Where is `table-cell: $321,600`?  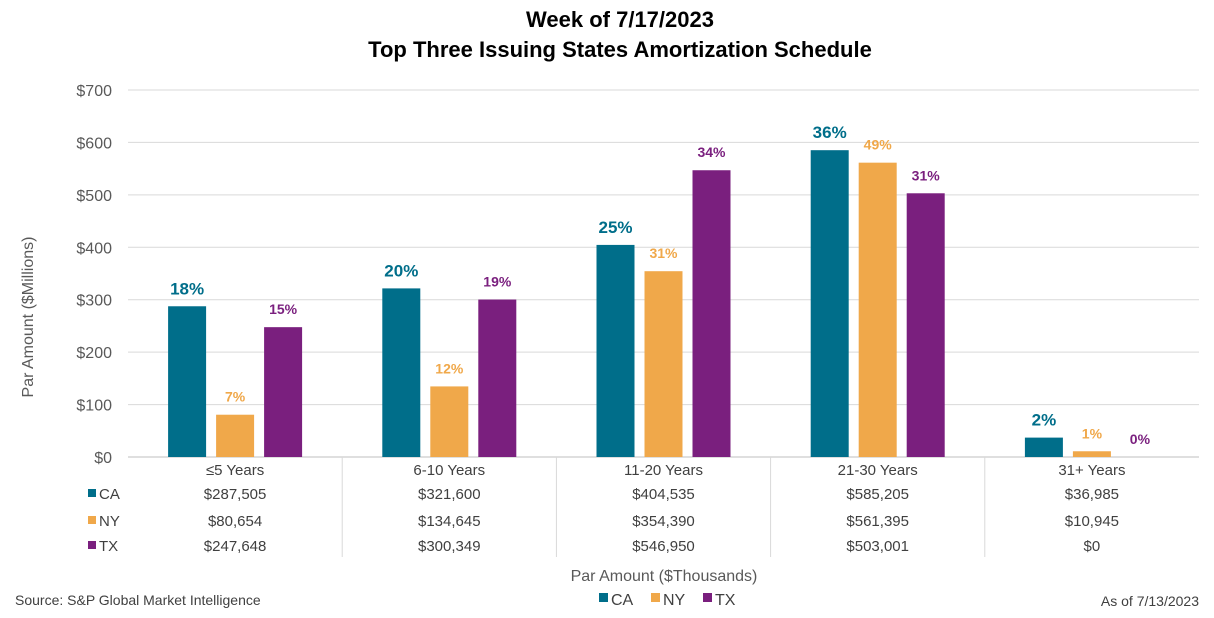 table-cell: $321,600 is located at coordinates (449, 494).